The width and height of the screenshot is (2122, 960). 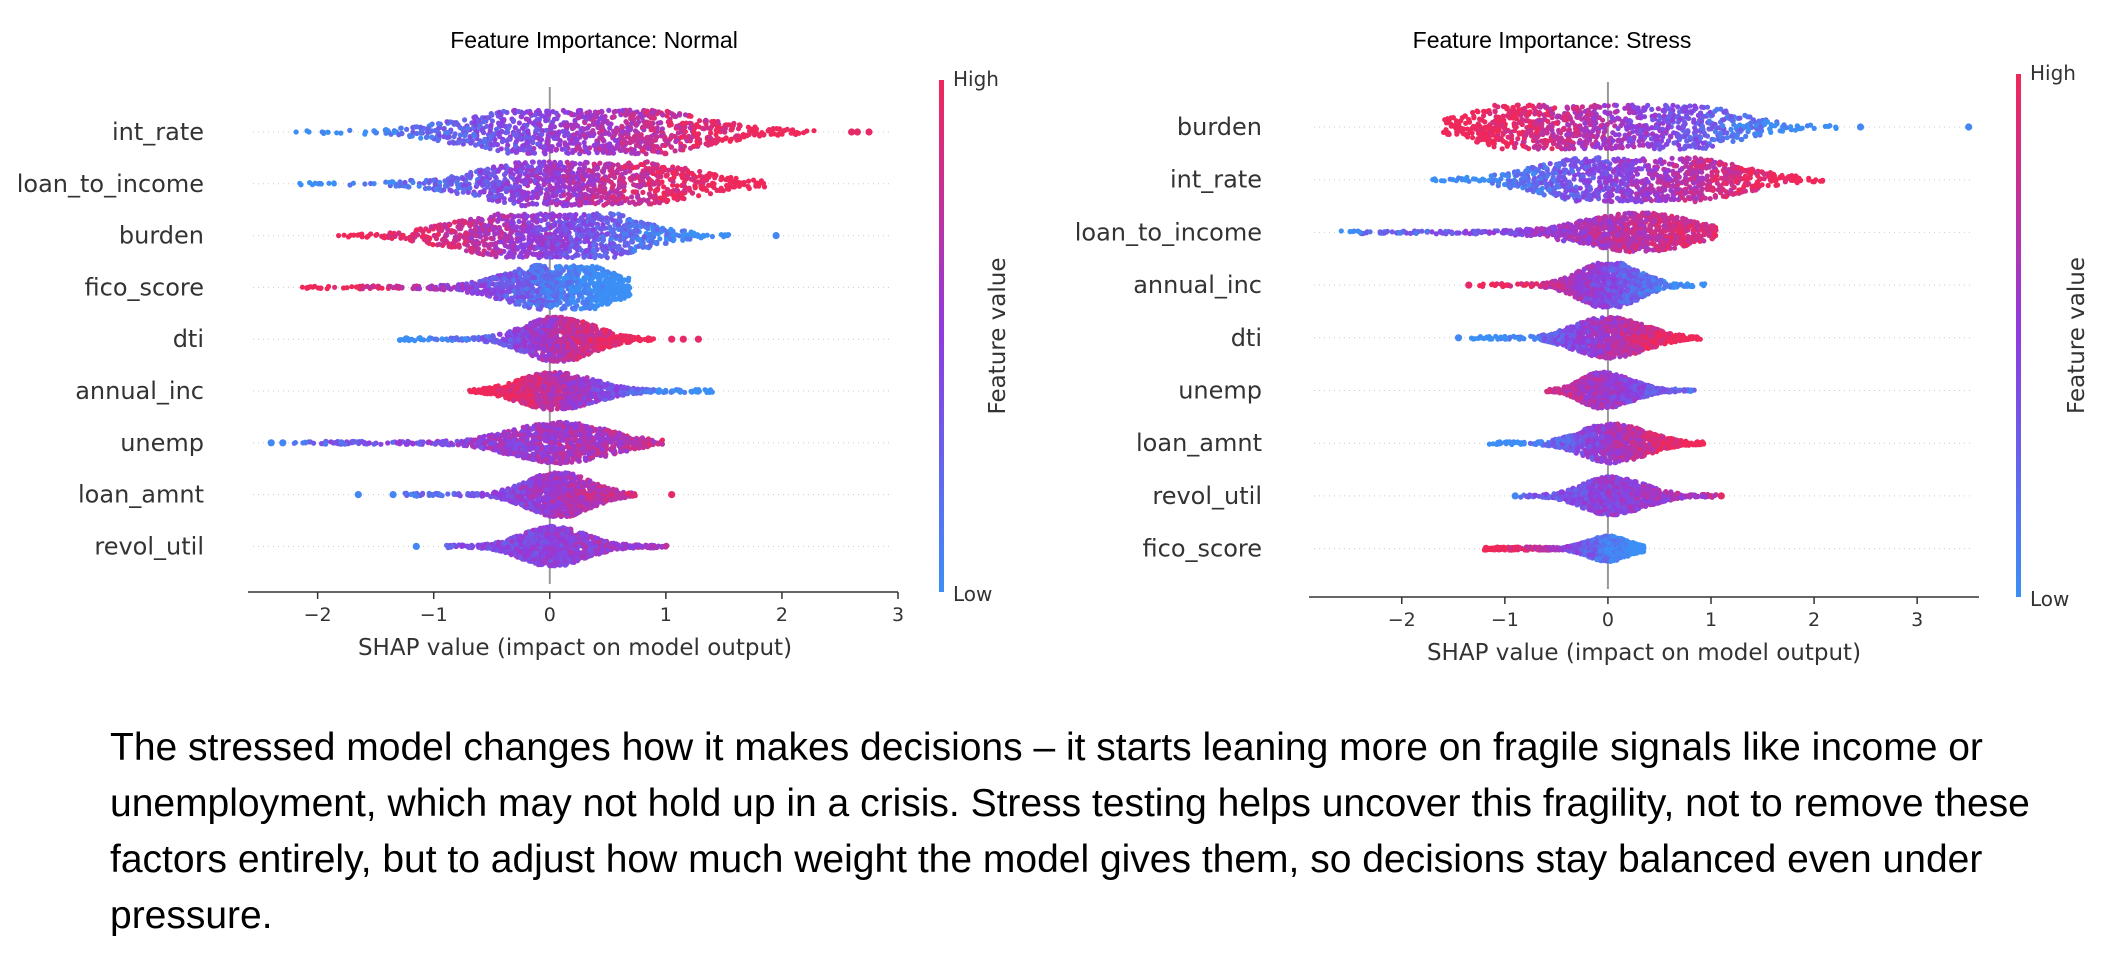 I want to click on outlier-point, so click(x=776, y=236).